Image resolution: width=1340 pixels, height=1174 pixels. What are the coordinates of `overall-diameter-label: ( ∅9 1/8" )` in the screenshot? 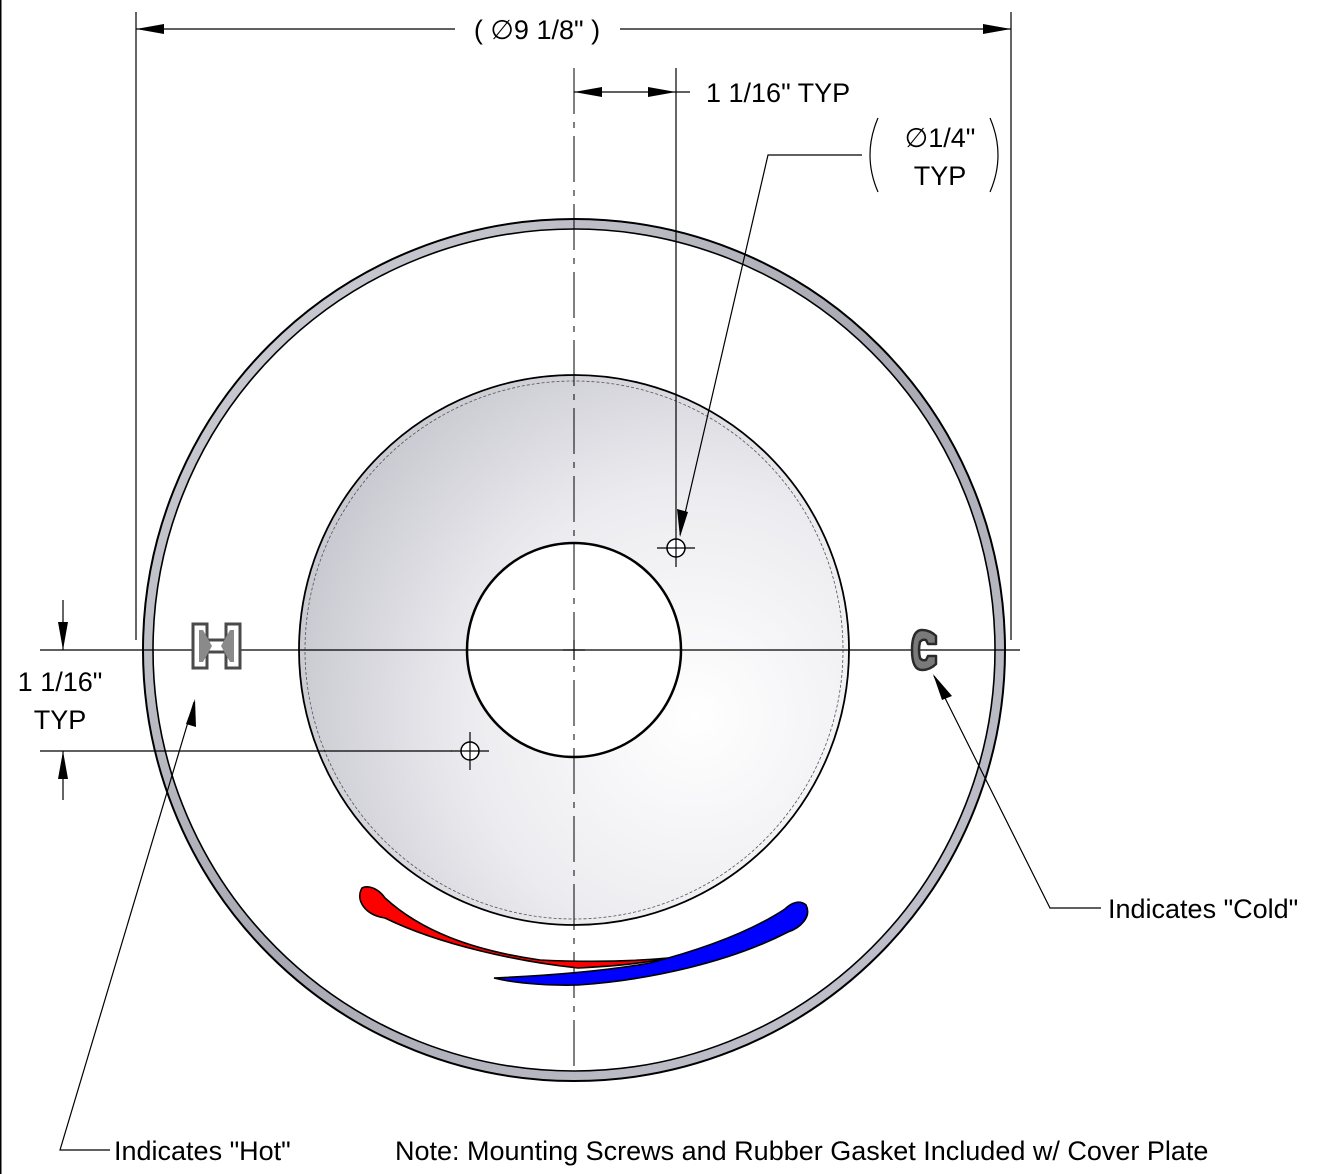 It's located at (537, 30).